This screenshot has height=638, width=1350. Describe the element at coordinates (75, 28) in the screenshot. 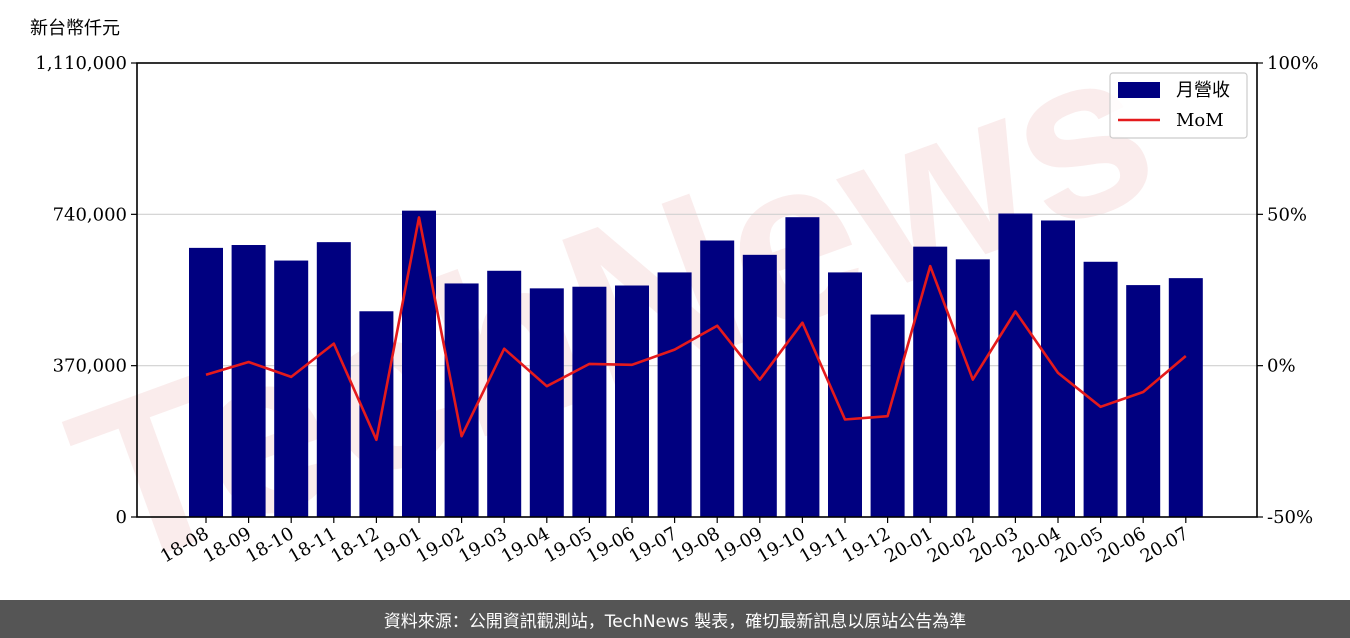

I see `y-axis-unit-label: 新台幣仟元` at that location.